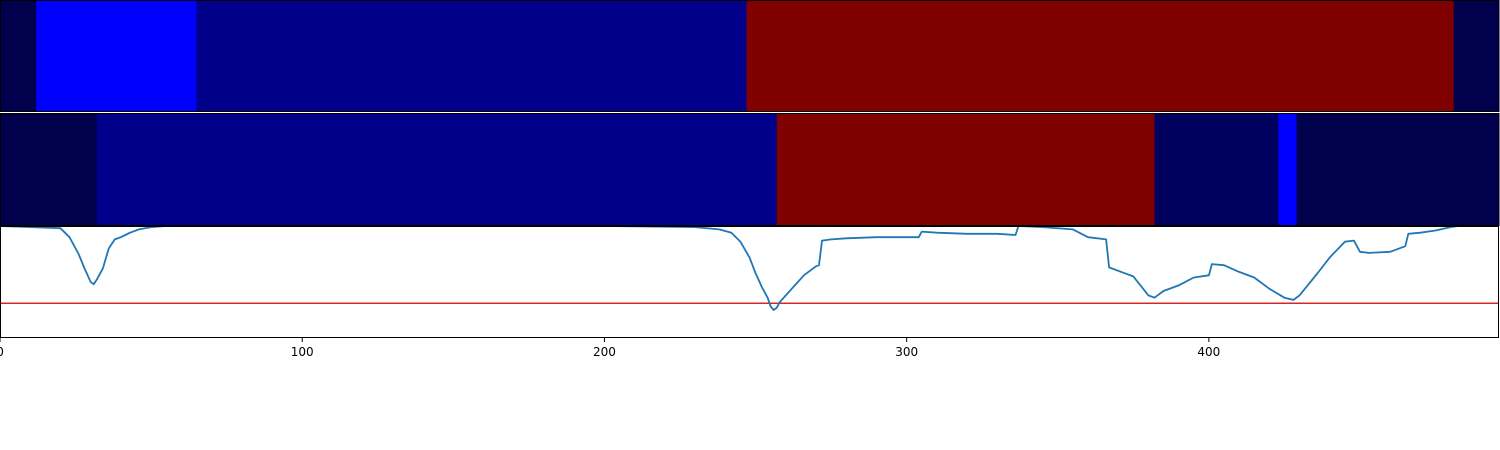 This screenshot has height=450, width=1500. I want to click on x-tick-label-0: 0, so click(2, 352).